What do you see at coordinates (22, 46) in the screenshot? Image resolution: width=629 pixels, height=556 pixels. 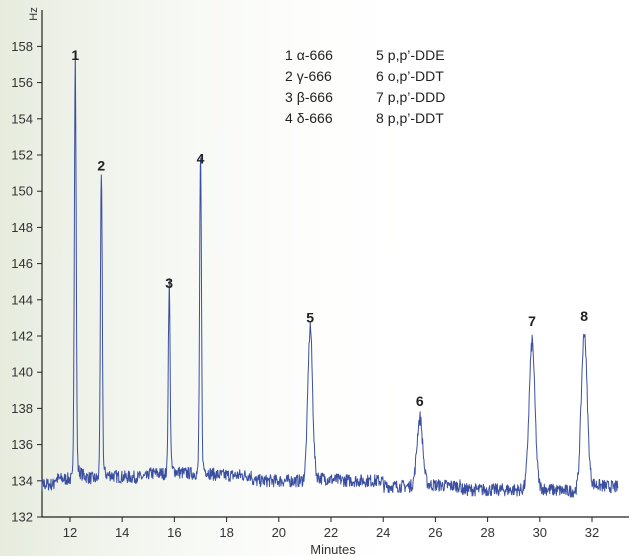 I see `y-tick-label: 158` at bounding box center [22, 46].